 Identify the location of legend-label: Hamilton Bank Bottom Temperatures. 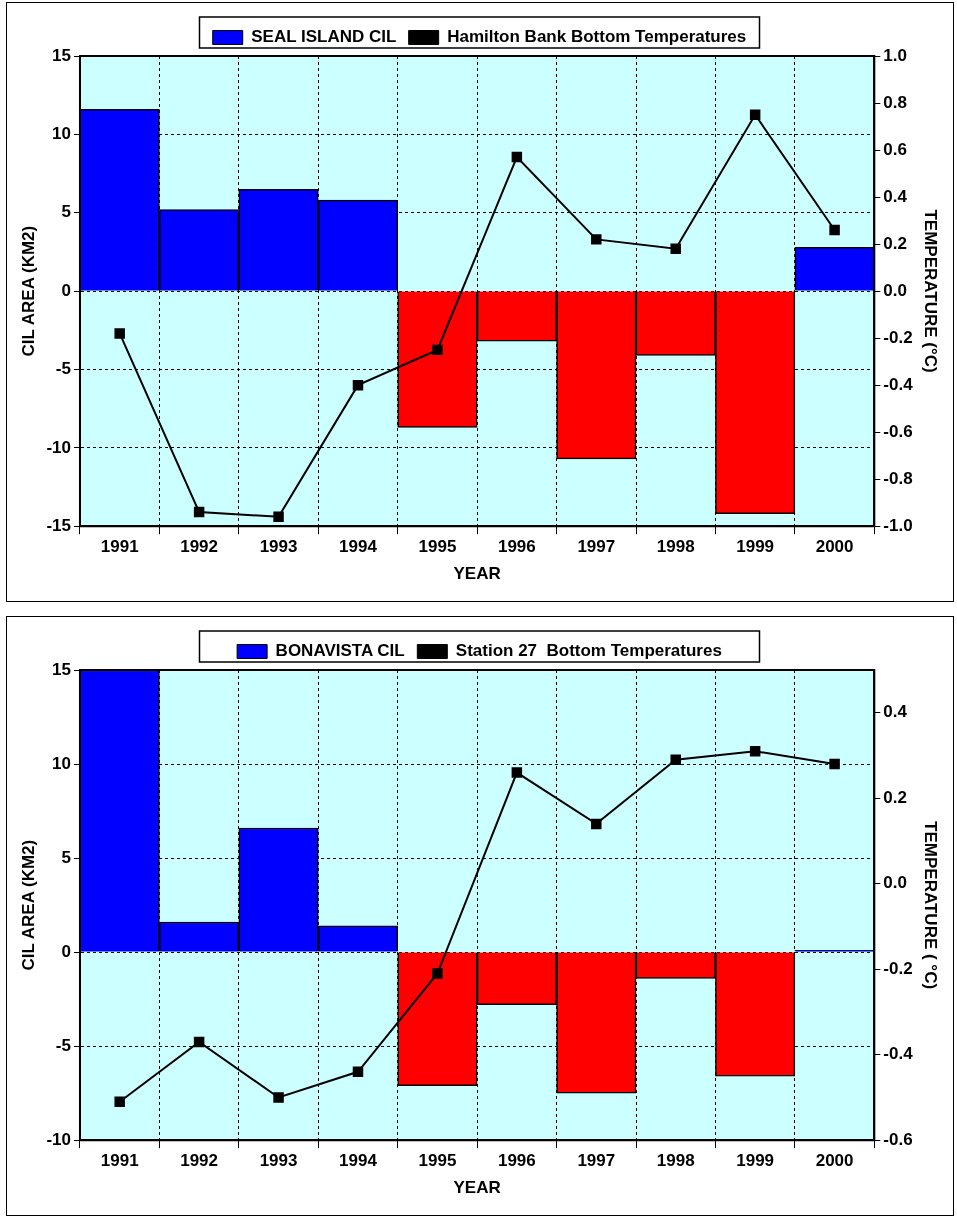
(597, 37).